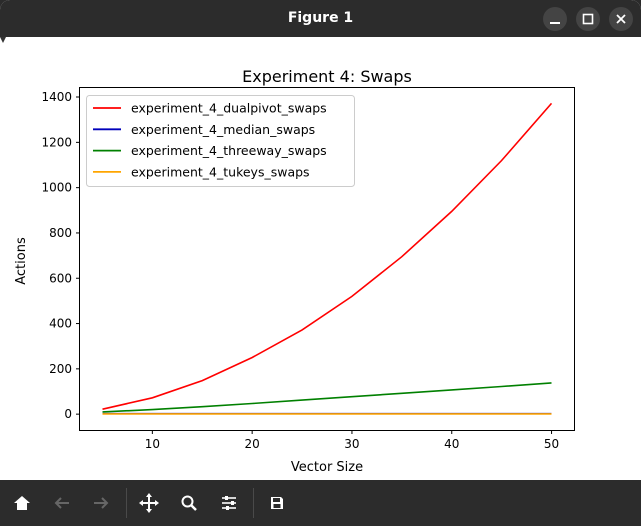 This screenshot has height=526, width=641. I want to click on y-tick-label: 600, so click(60, 278).